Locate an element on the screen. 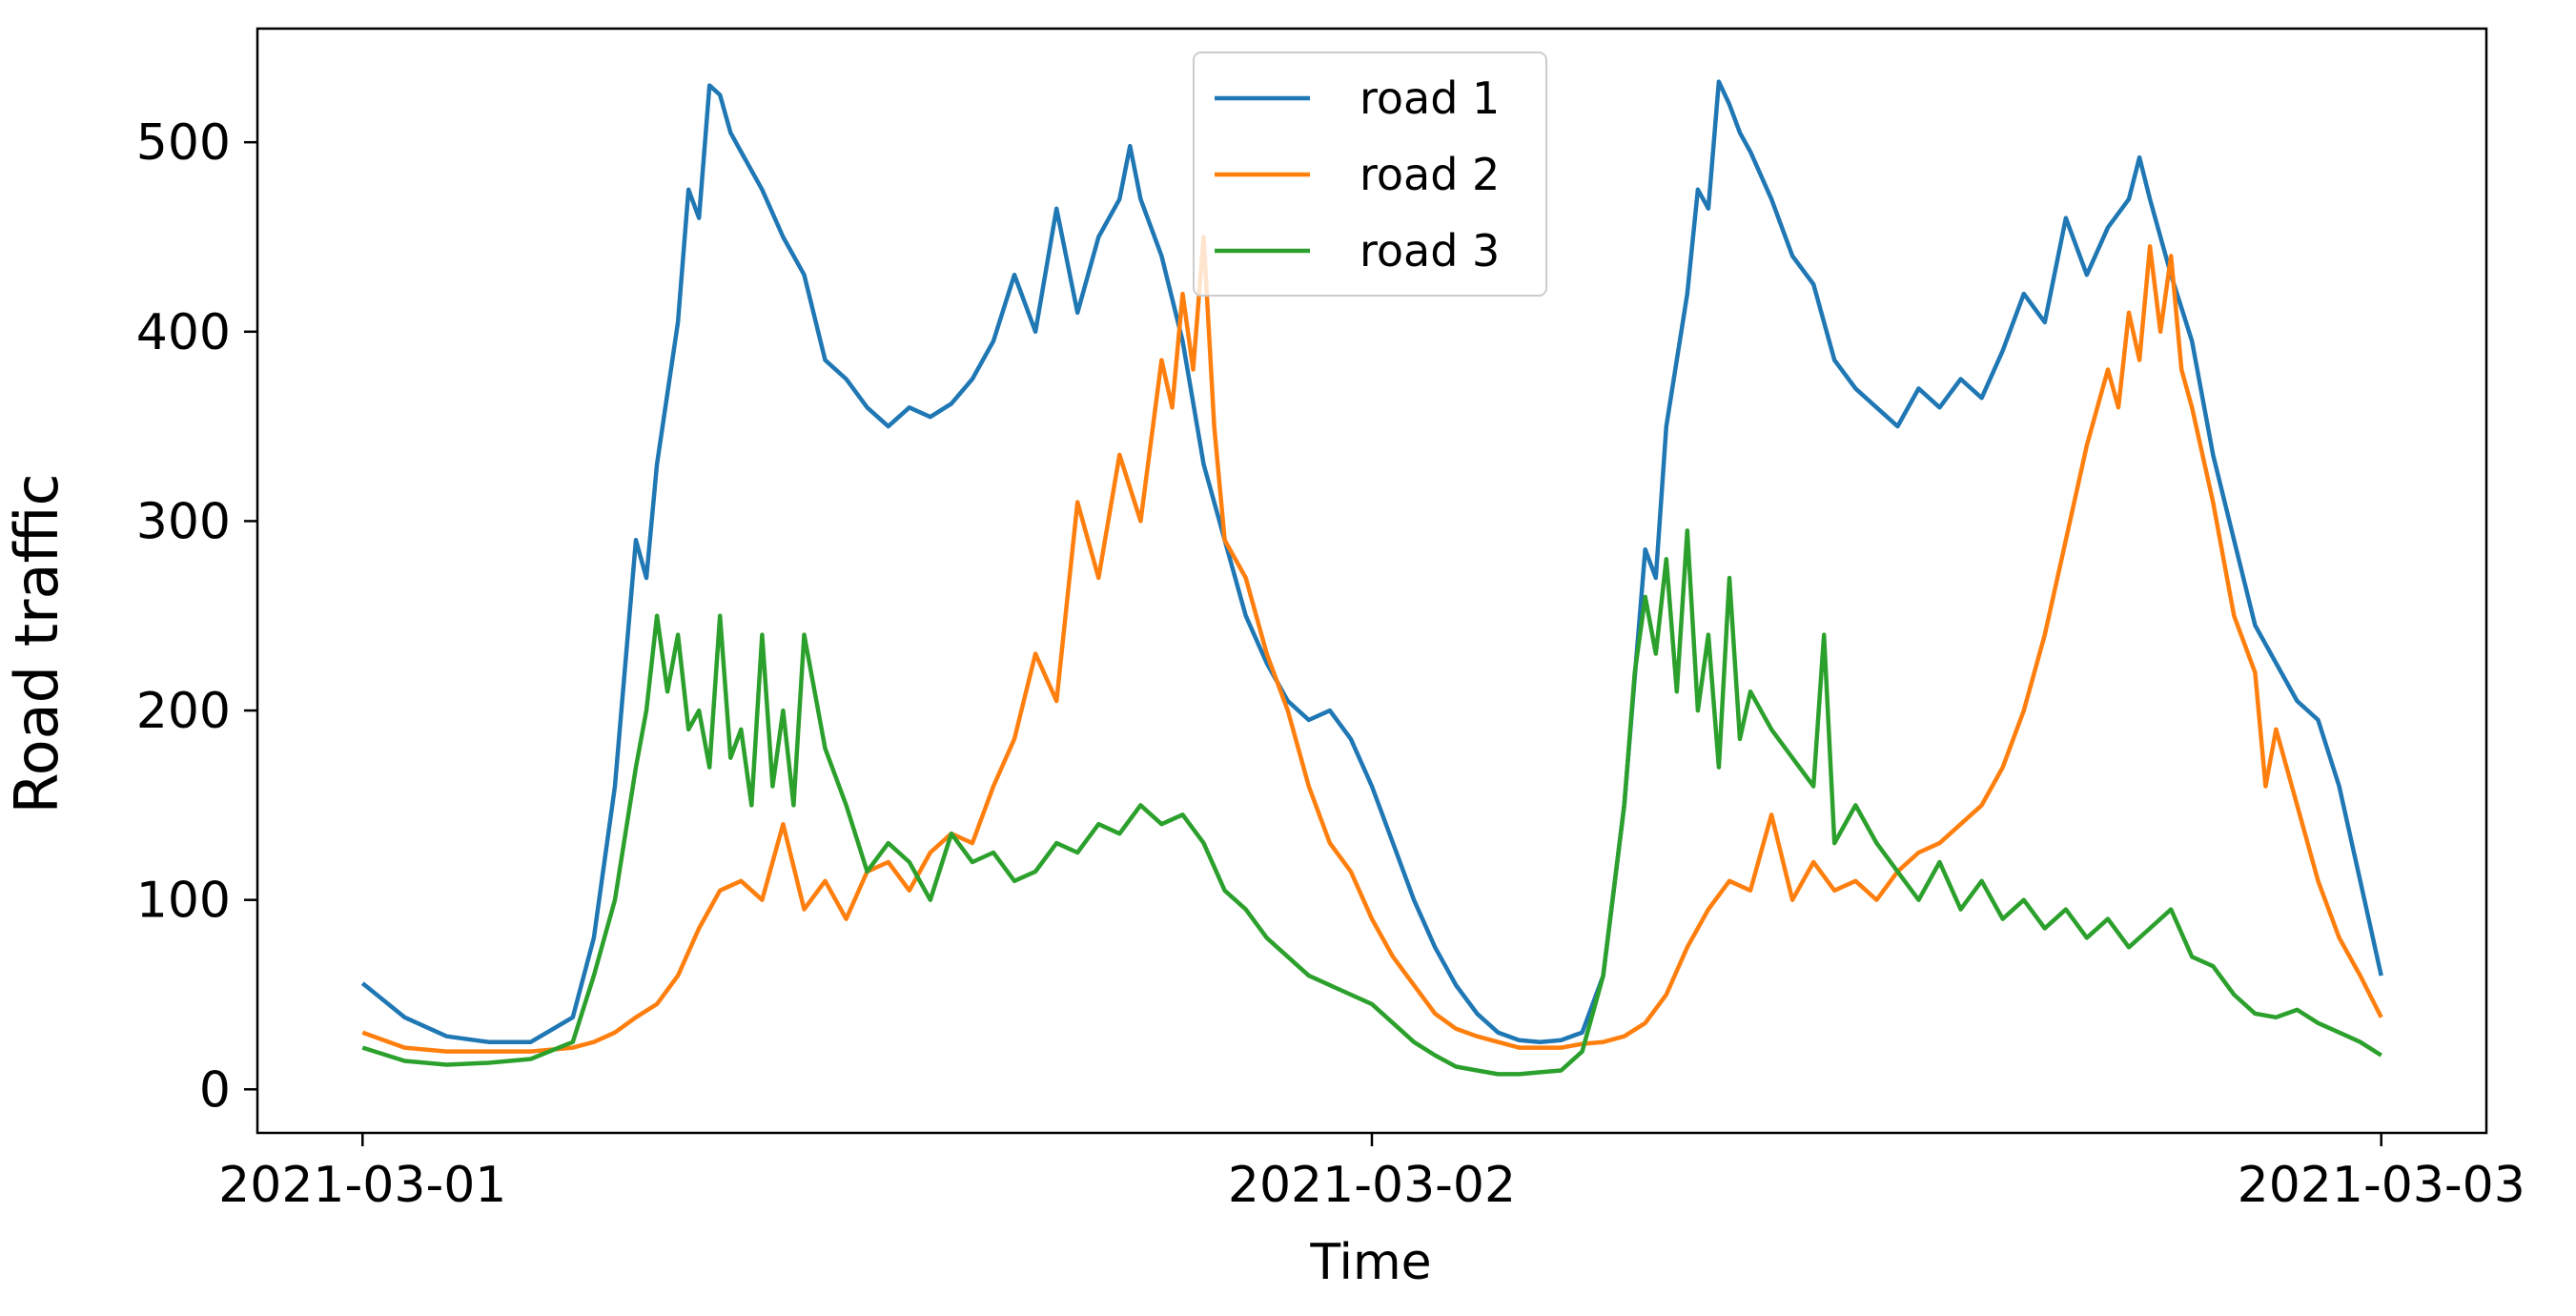 The image size is (2576, 1316). y-tick-label: 200 is located at coordinates (184, 711).